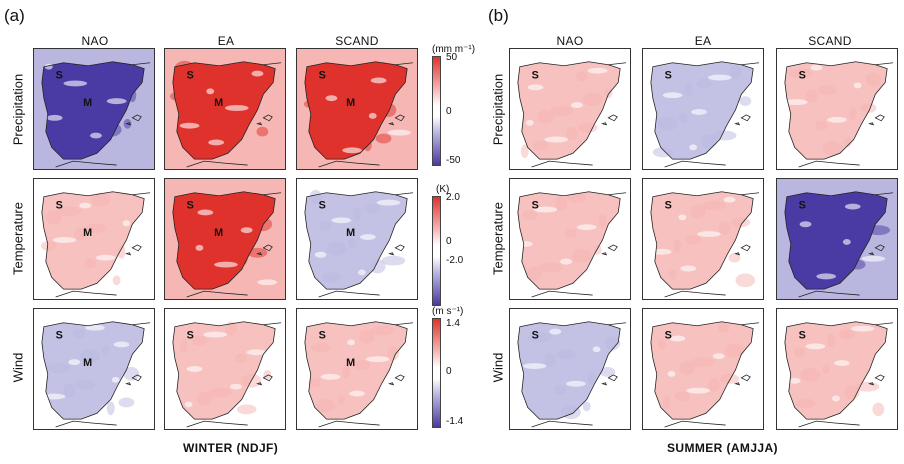 The width and height of the screenshot is (904, 464). I want to click on colorbar-tick-wind-max: 1.4, so click(453, 323).